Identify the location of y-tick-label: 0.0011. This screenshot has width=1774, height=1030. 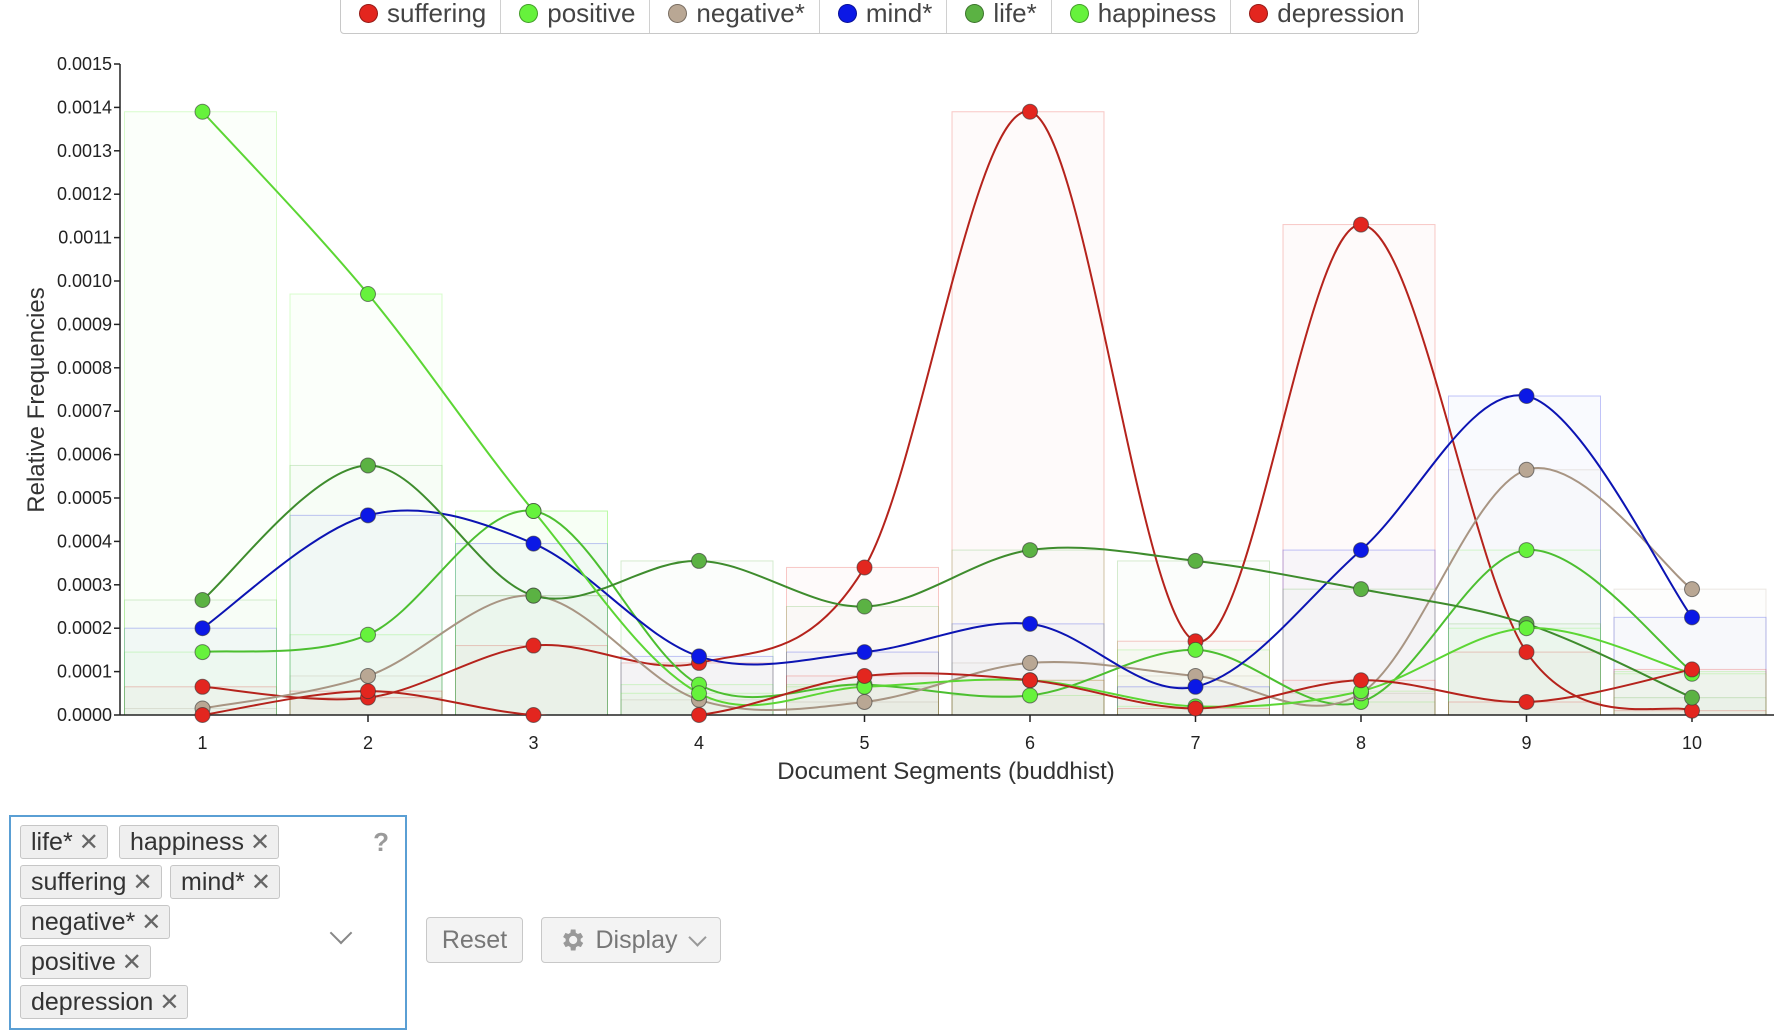
(85, 238).